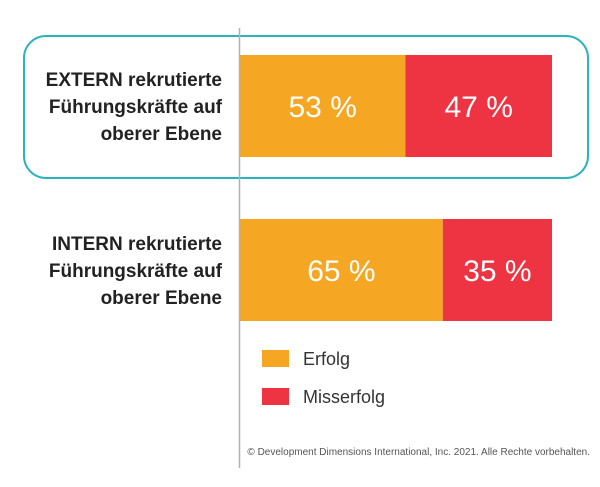 Image resolution: width=600 pixels, height=487 pixels. I want to click on value-label-1-1: 35 %, so click(497, 271).